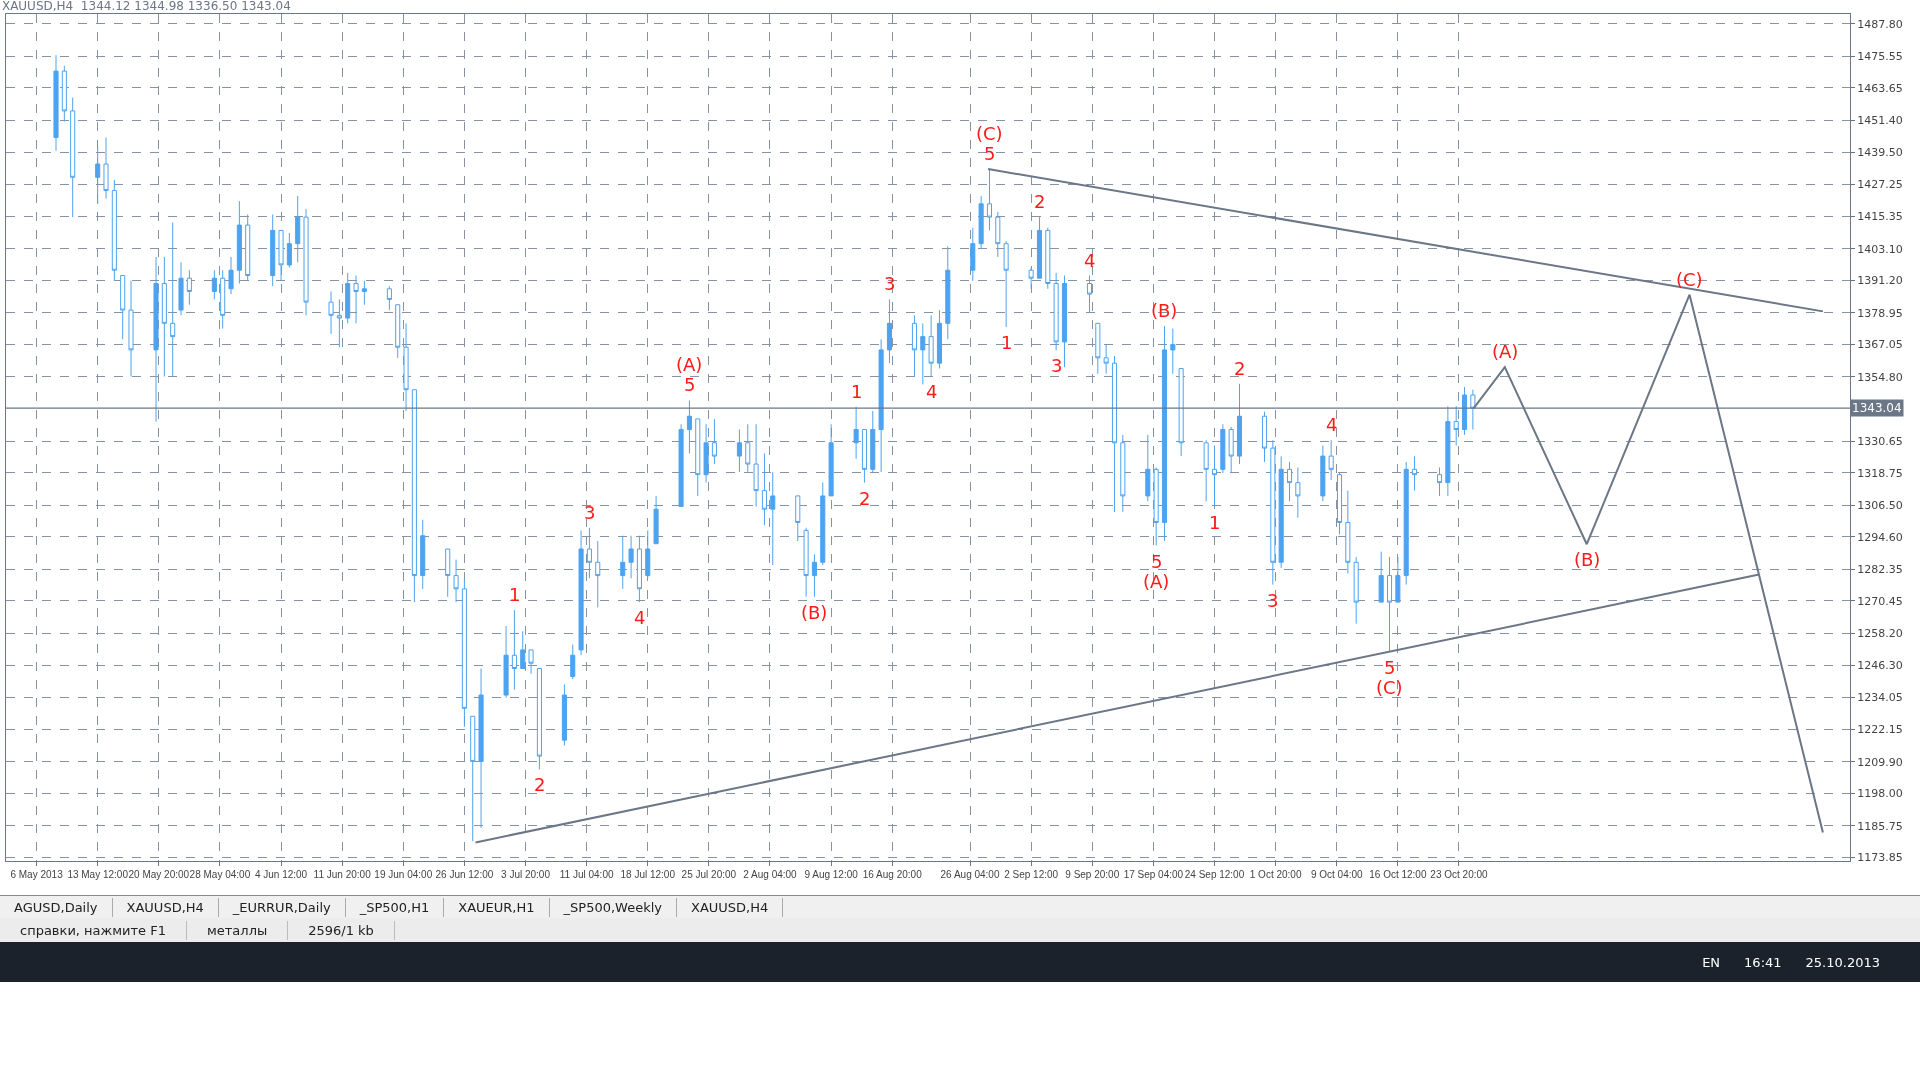  What do you see at coordinates (1880, 634) in the screenshot?
I see `y-tick-label: 1258.20` at bounding box center [1880, 634].